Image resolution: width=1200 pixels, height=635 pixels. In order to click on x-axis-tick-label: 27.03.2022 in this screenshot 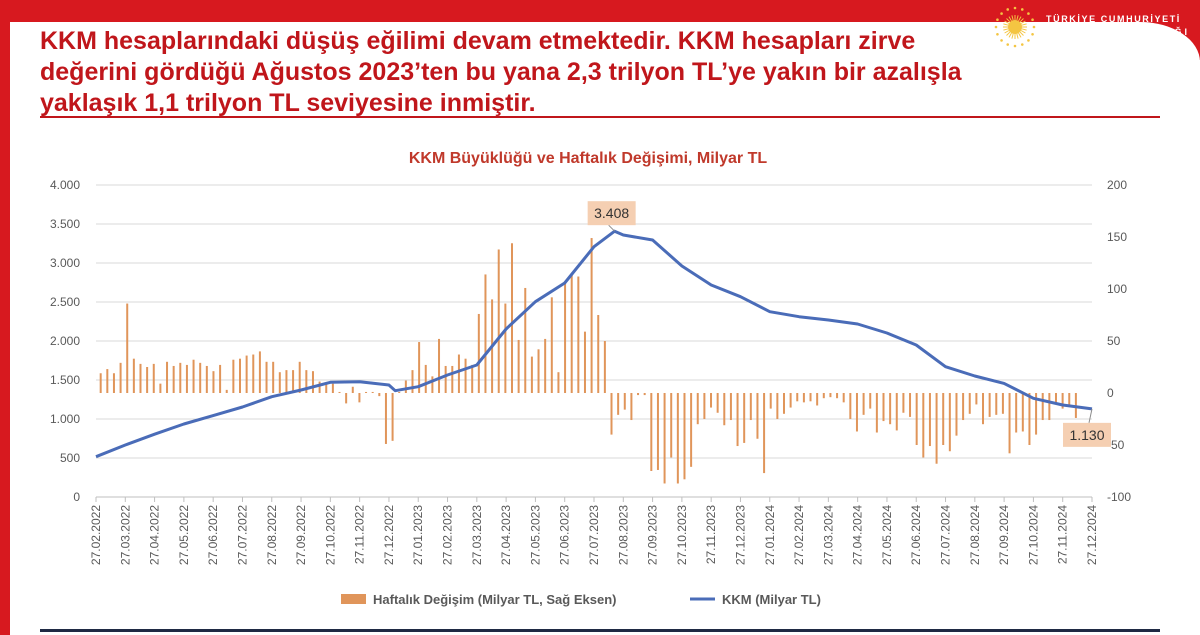, I will do `click(125, 535)`.